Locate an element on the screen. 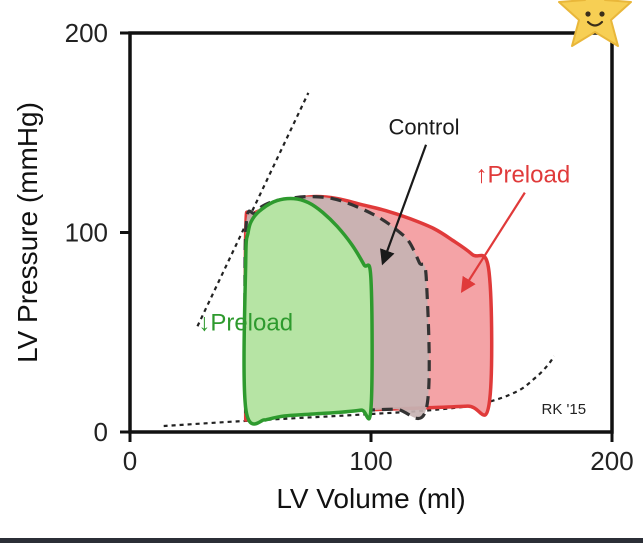  decreased-preload-loop is located at coordinates (308, 311).